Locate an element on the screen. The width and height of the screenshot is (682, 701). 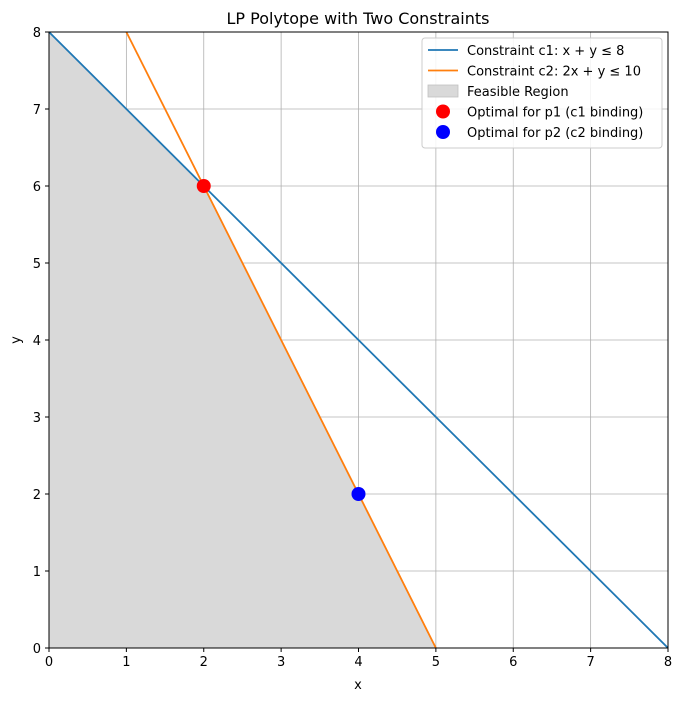
x-tick-label: 4 is located at coordinates (358, 662).